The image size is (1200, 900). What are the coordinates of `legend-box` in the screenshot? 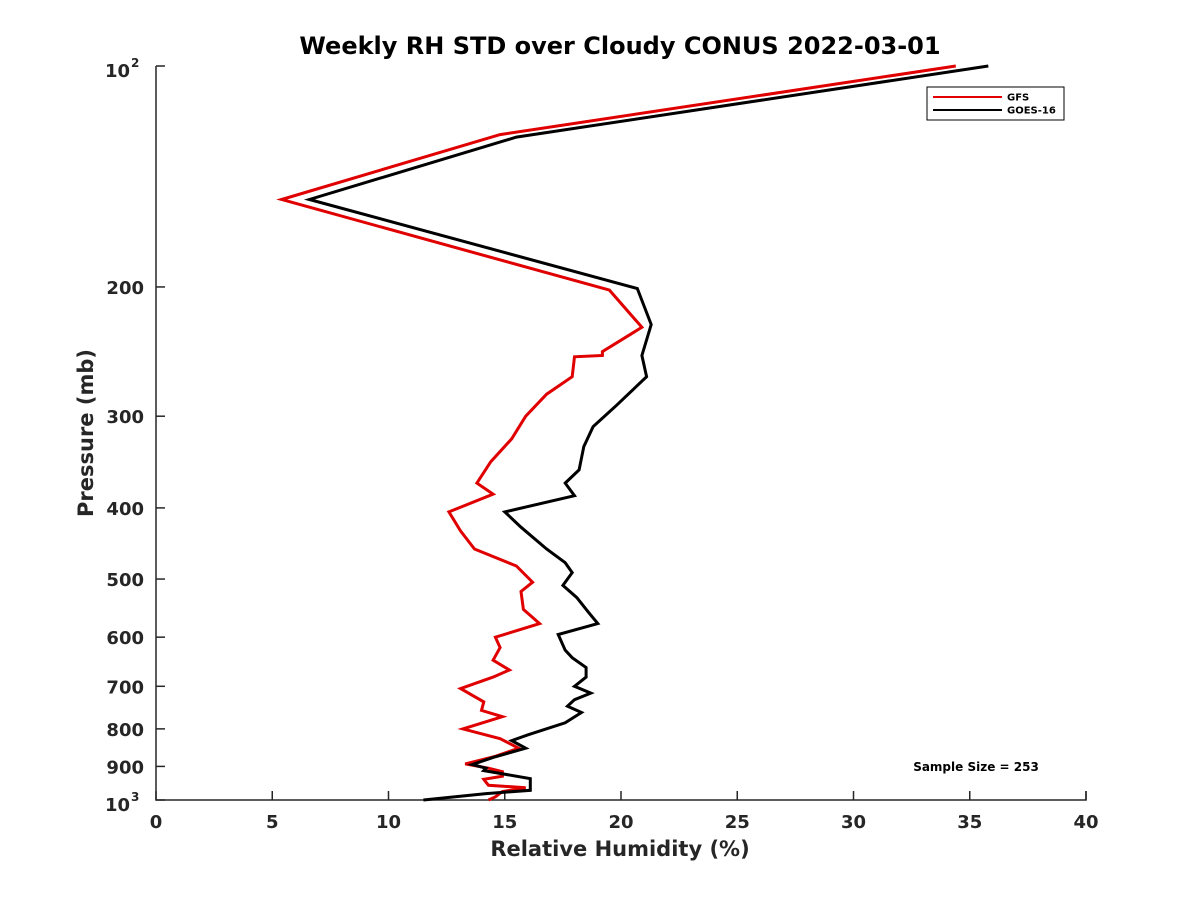 It's located at (995, 103).